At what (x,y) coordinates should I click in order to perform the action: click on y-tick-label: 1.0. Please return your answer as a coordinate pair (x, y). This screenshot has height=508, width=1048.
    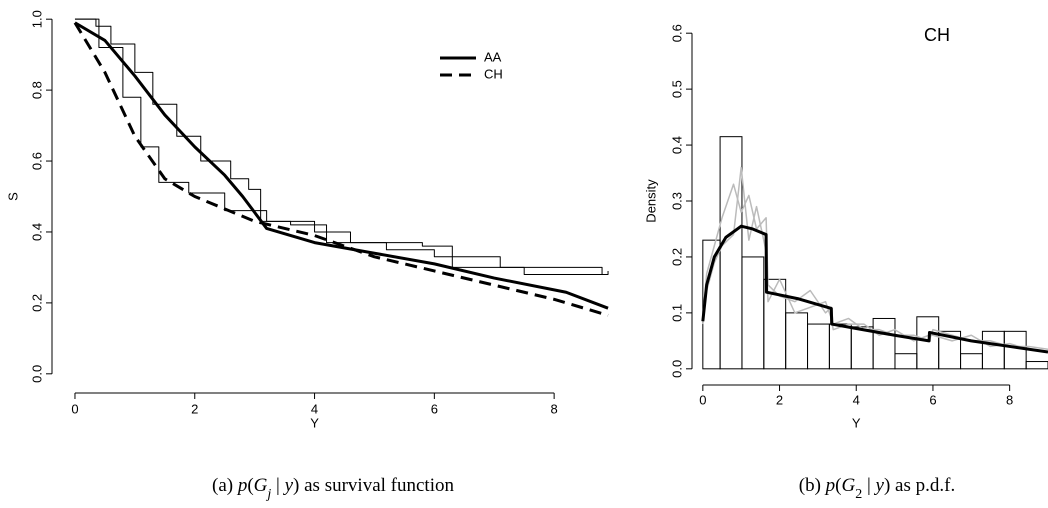
    Looking at the image, I should click on (36, 19).